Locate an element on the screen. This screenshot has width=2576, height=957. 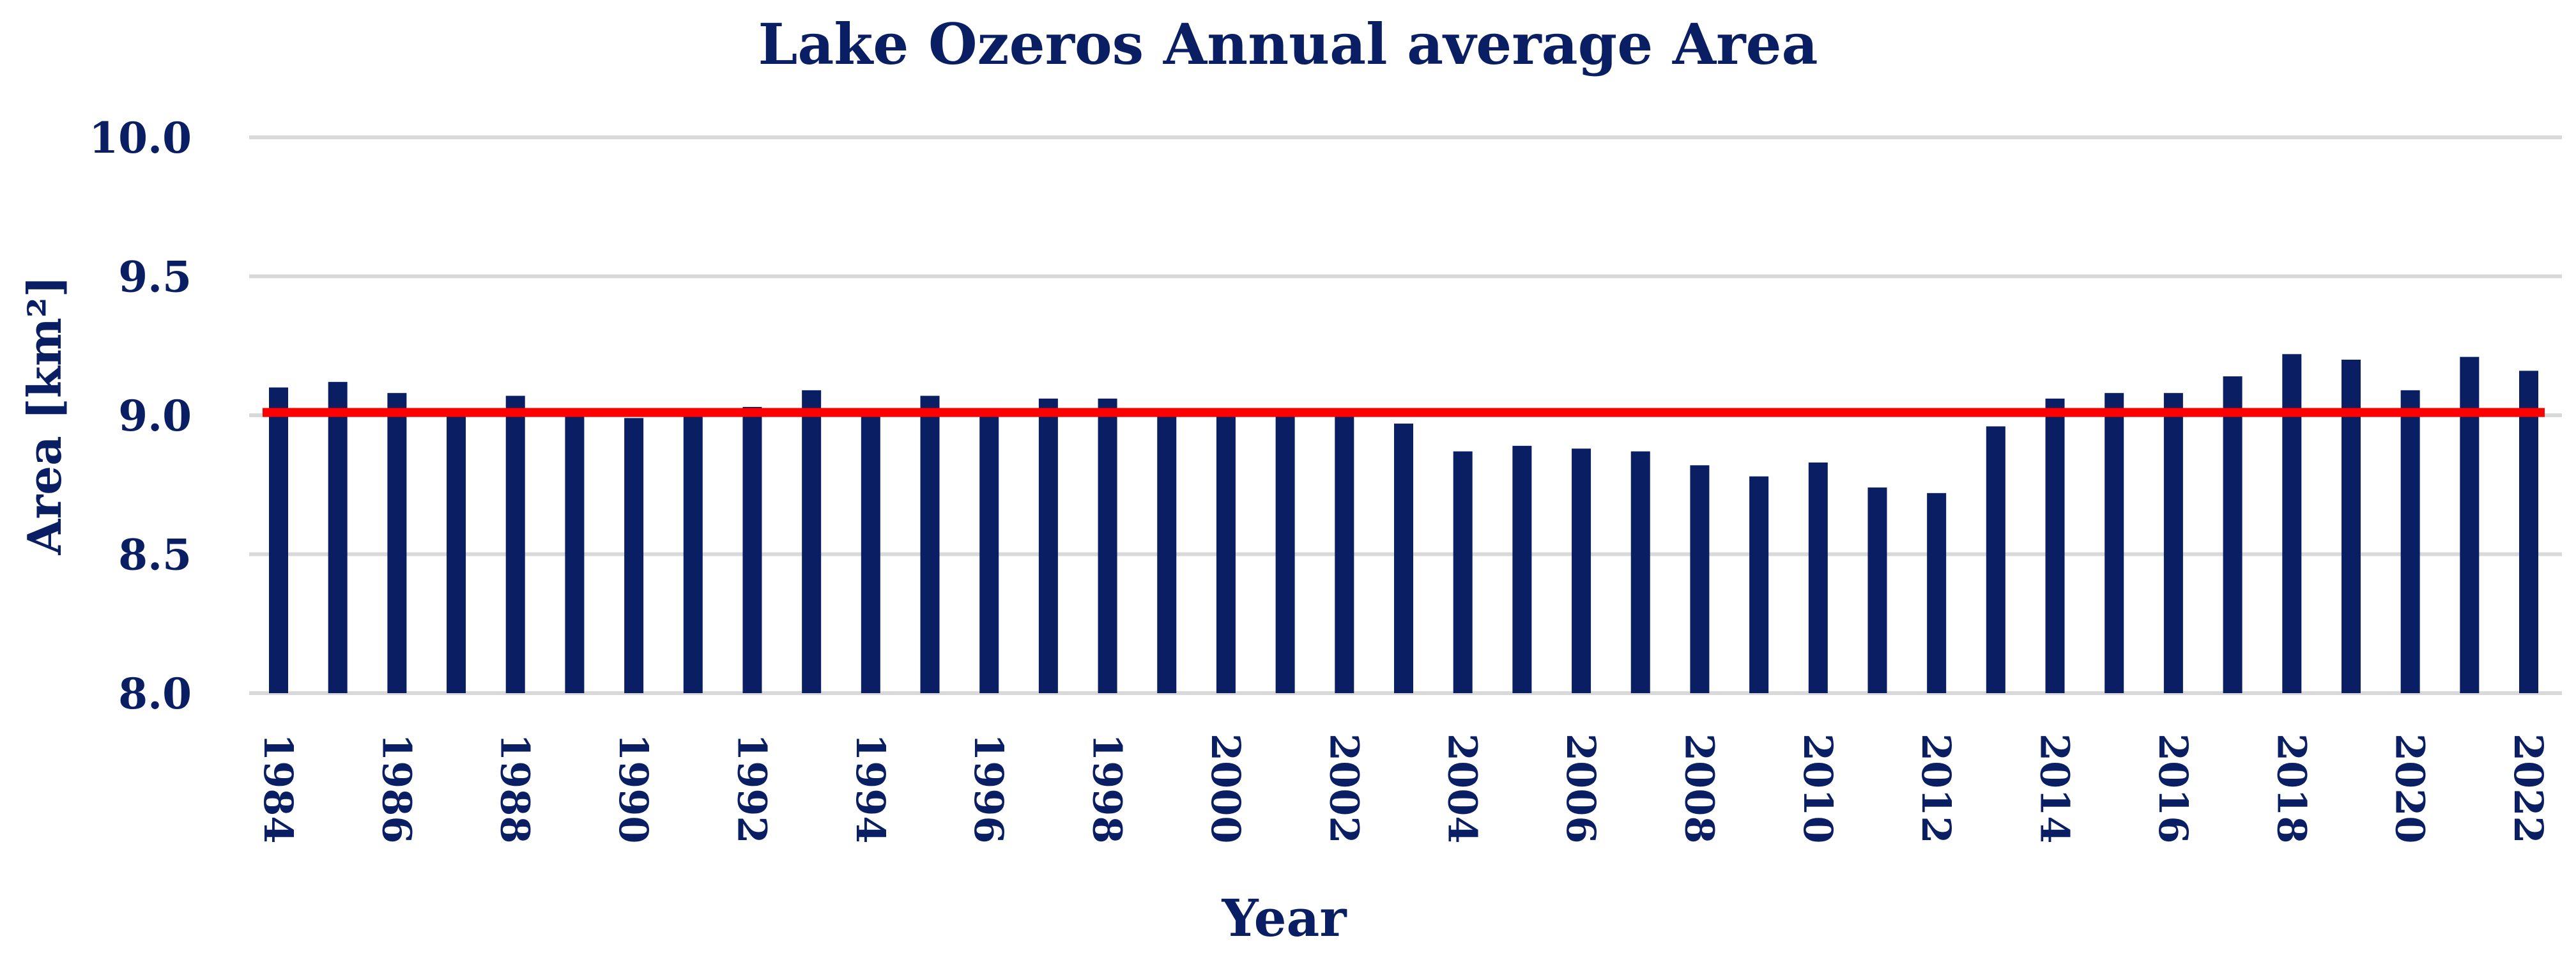
y-tick-label: 9.5 is located at coordinates (155, 277).